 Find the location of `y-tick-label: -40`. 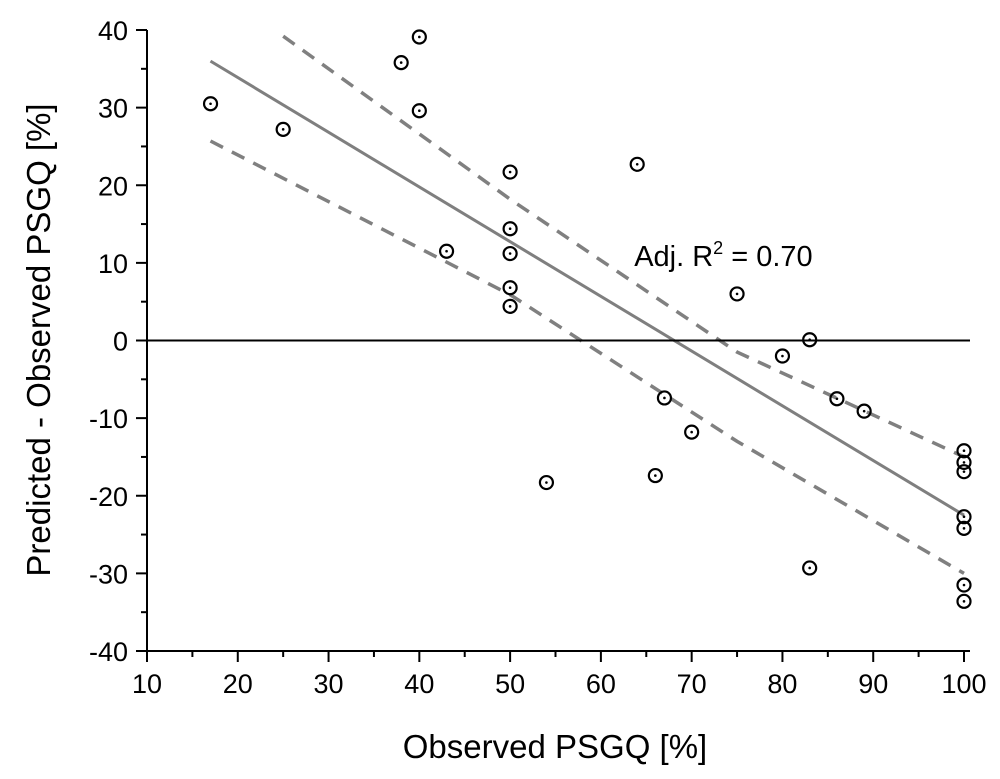

y-tick-label: -40 is located at coordinates (108, 652).